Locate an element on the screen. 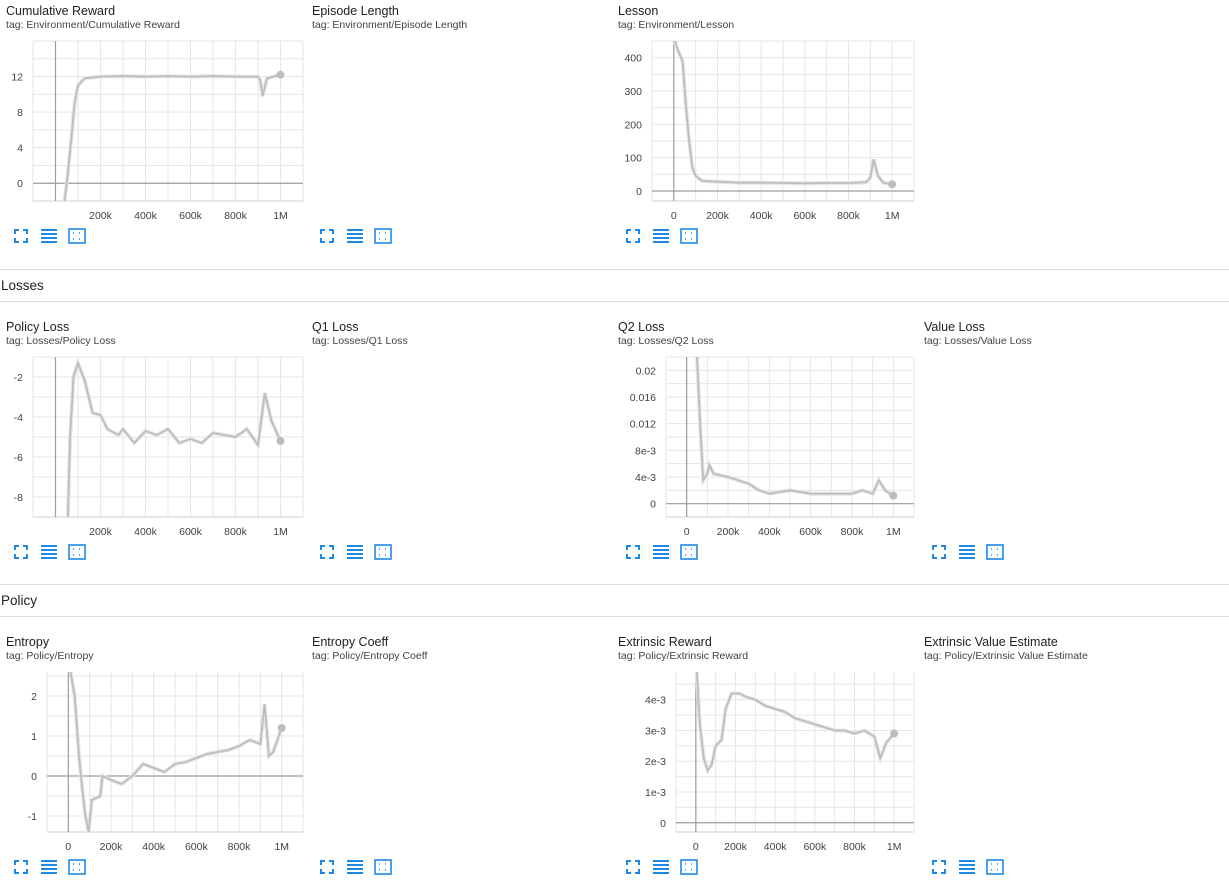  y-tick-label: 1e-3 is located at coordinates (655, 793).